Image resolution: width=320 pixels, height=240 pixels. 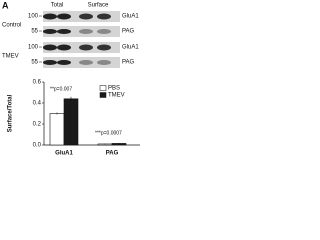 I want to click on row-label: Control, so click(x=11, y=26).